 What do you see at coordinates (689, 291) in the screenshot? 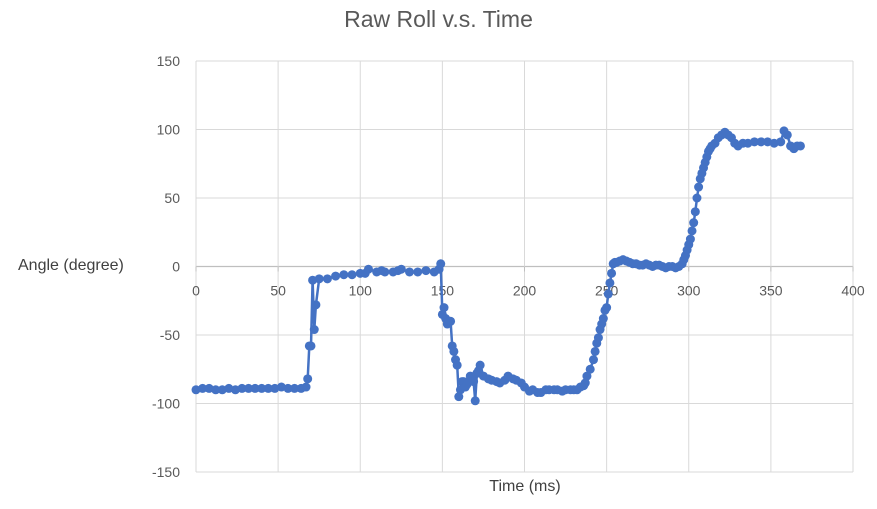
I see `x-tick-label: 300` at bounding box center [689, 291].